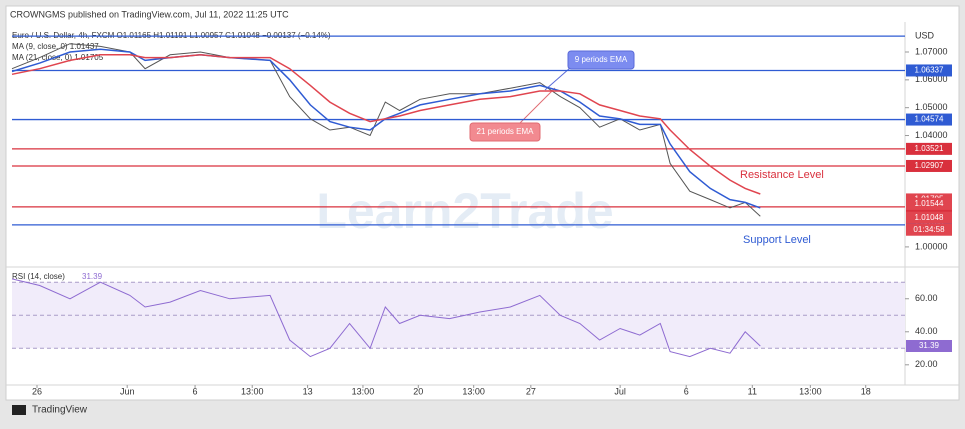 The height and width of the screenshot is (429, 965). What do you see at coordinates (464, 211) in the screenshot?
I see `watermark: Learn2Trade` at bounding box center [464, 211].